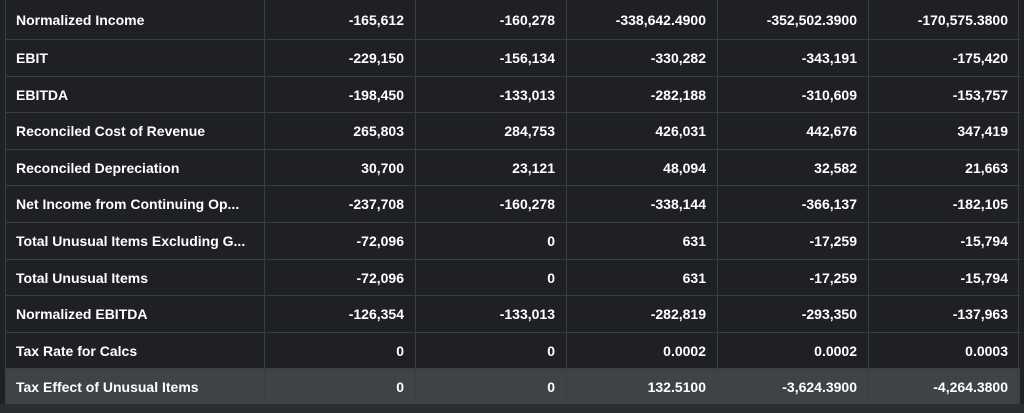 This screenshot has width=1024, height=413. I want to click on table-cell: -293,350, so click(793, 314).